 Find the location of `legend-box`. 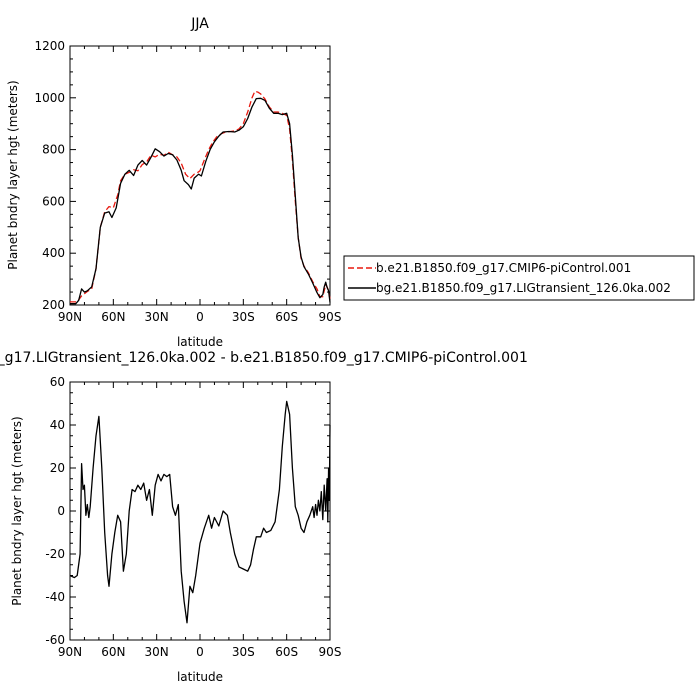

legend-box is located at coordinates (519, 278).